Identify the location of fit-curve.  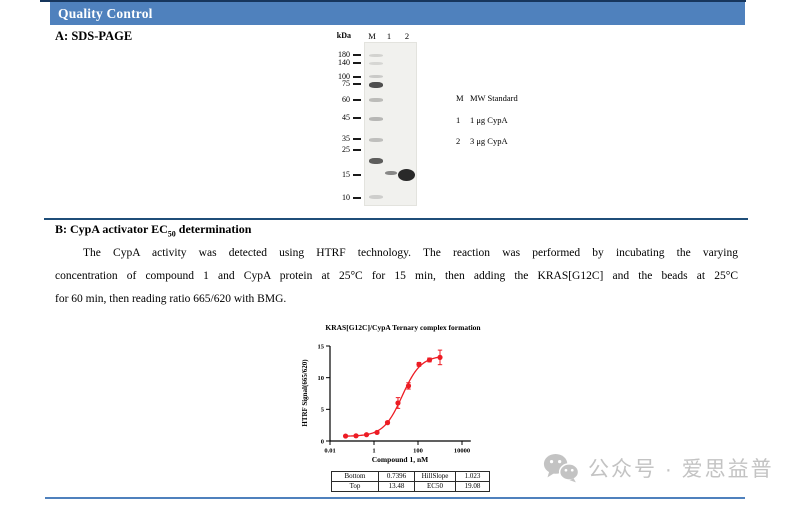
(392, 396).